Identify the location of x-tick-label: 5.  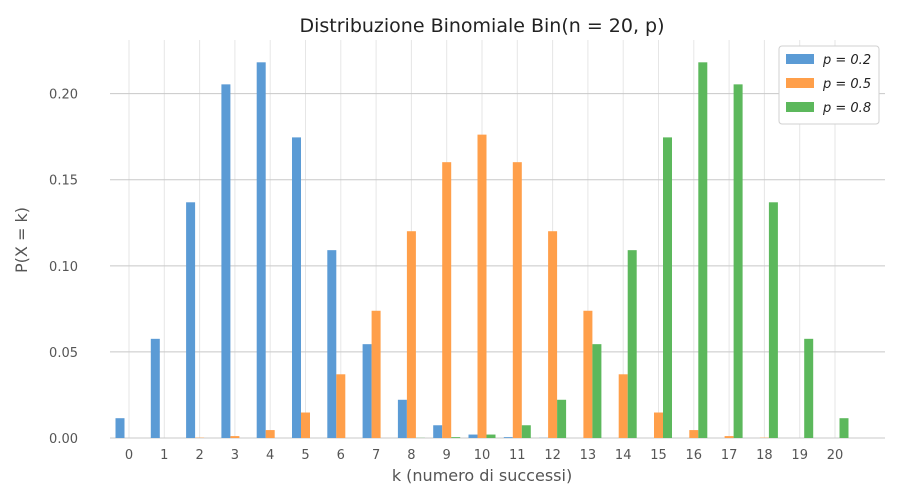
(305, 455).